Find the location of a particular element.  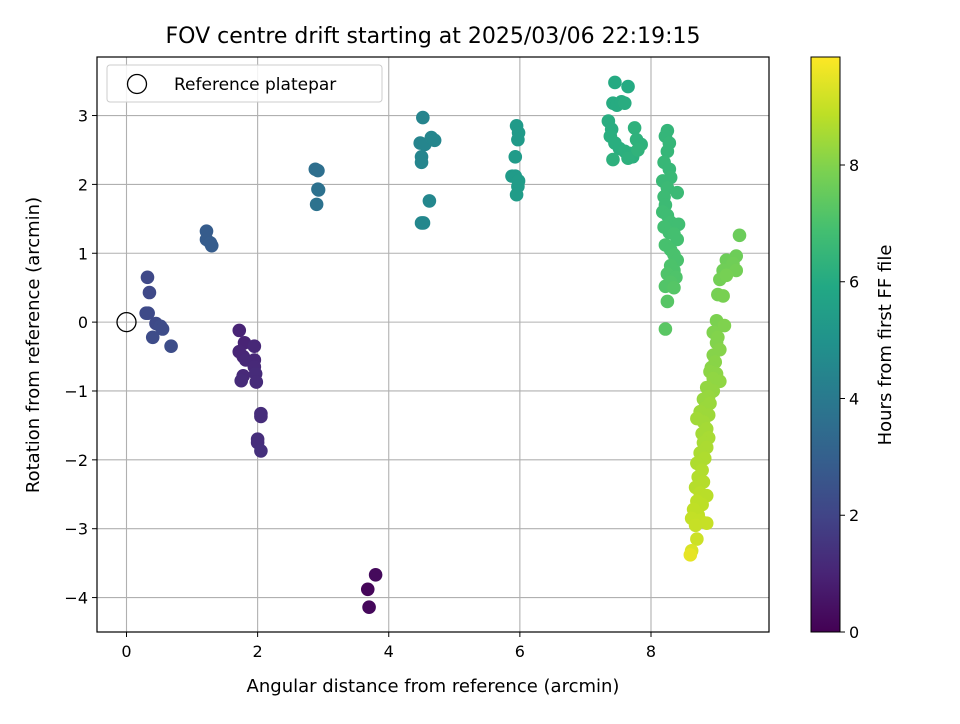

colorbar-gradient is located at coordinates (825, 344).